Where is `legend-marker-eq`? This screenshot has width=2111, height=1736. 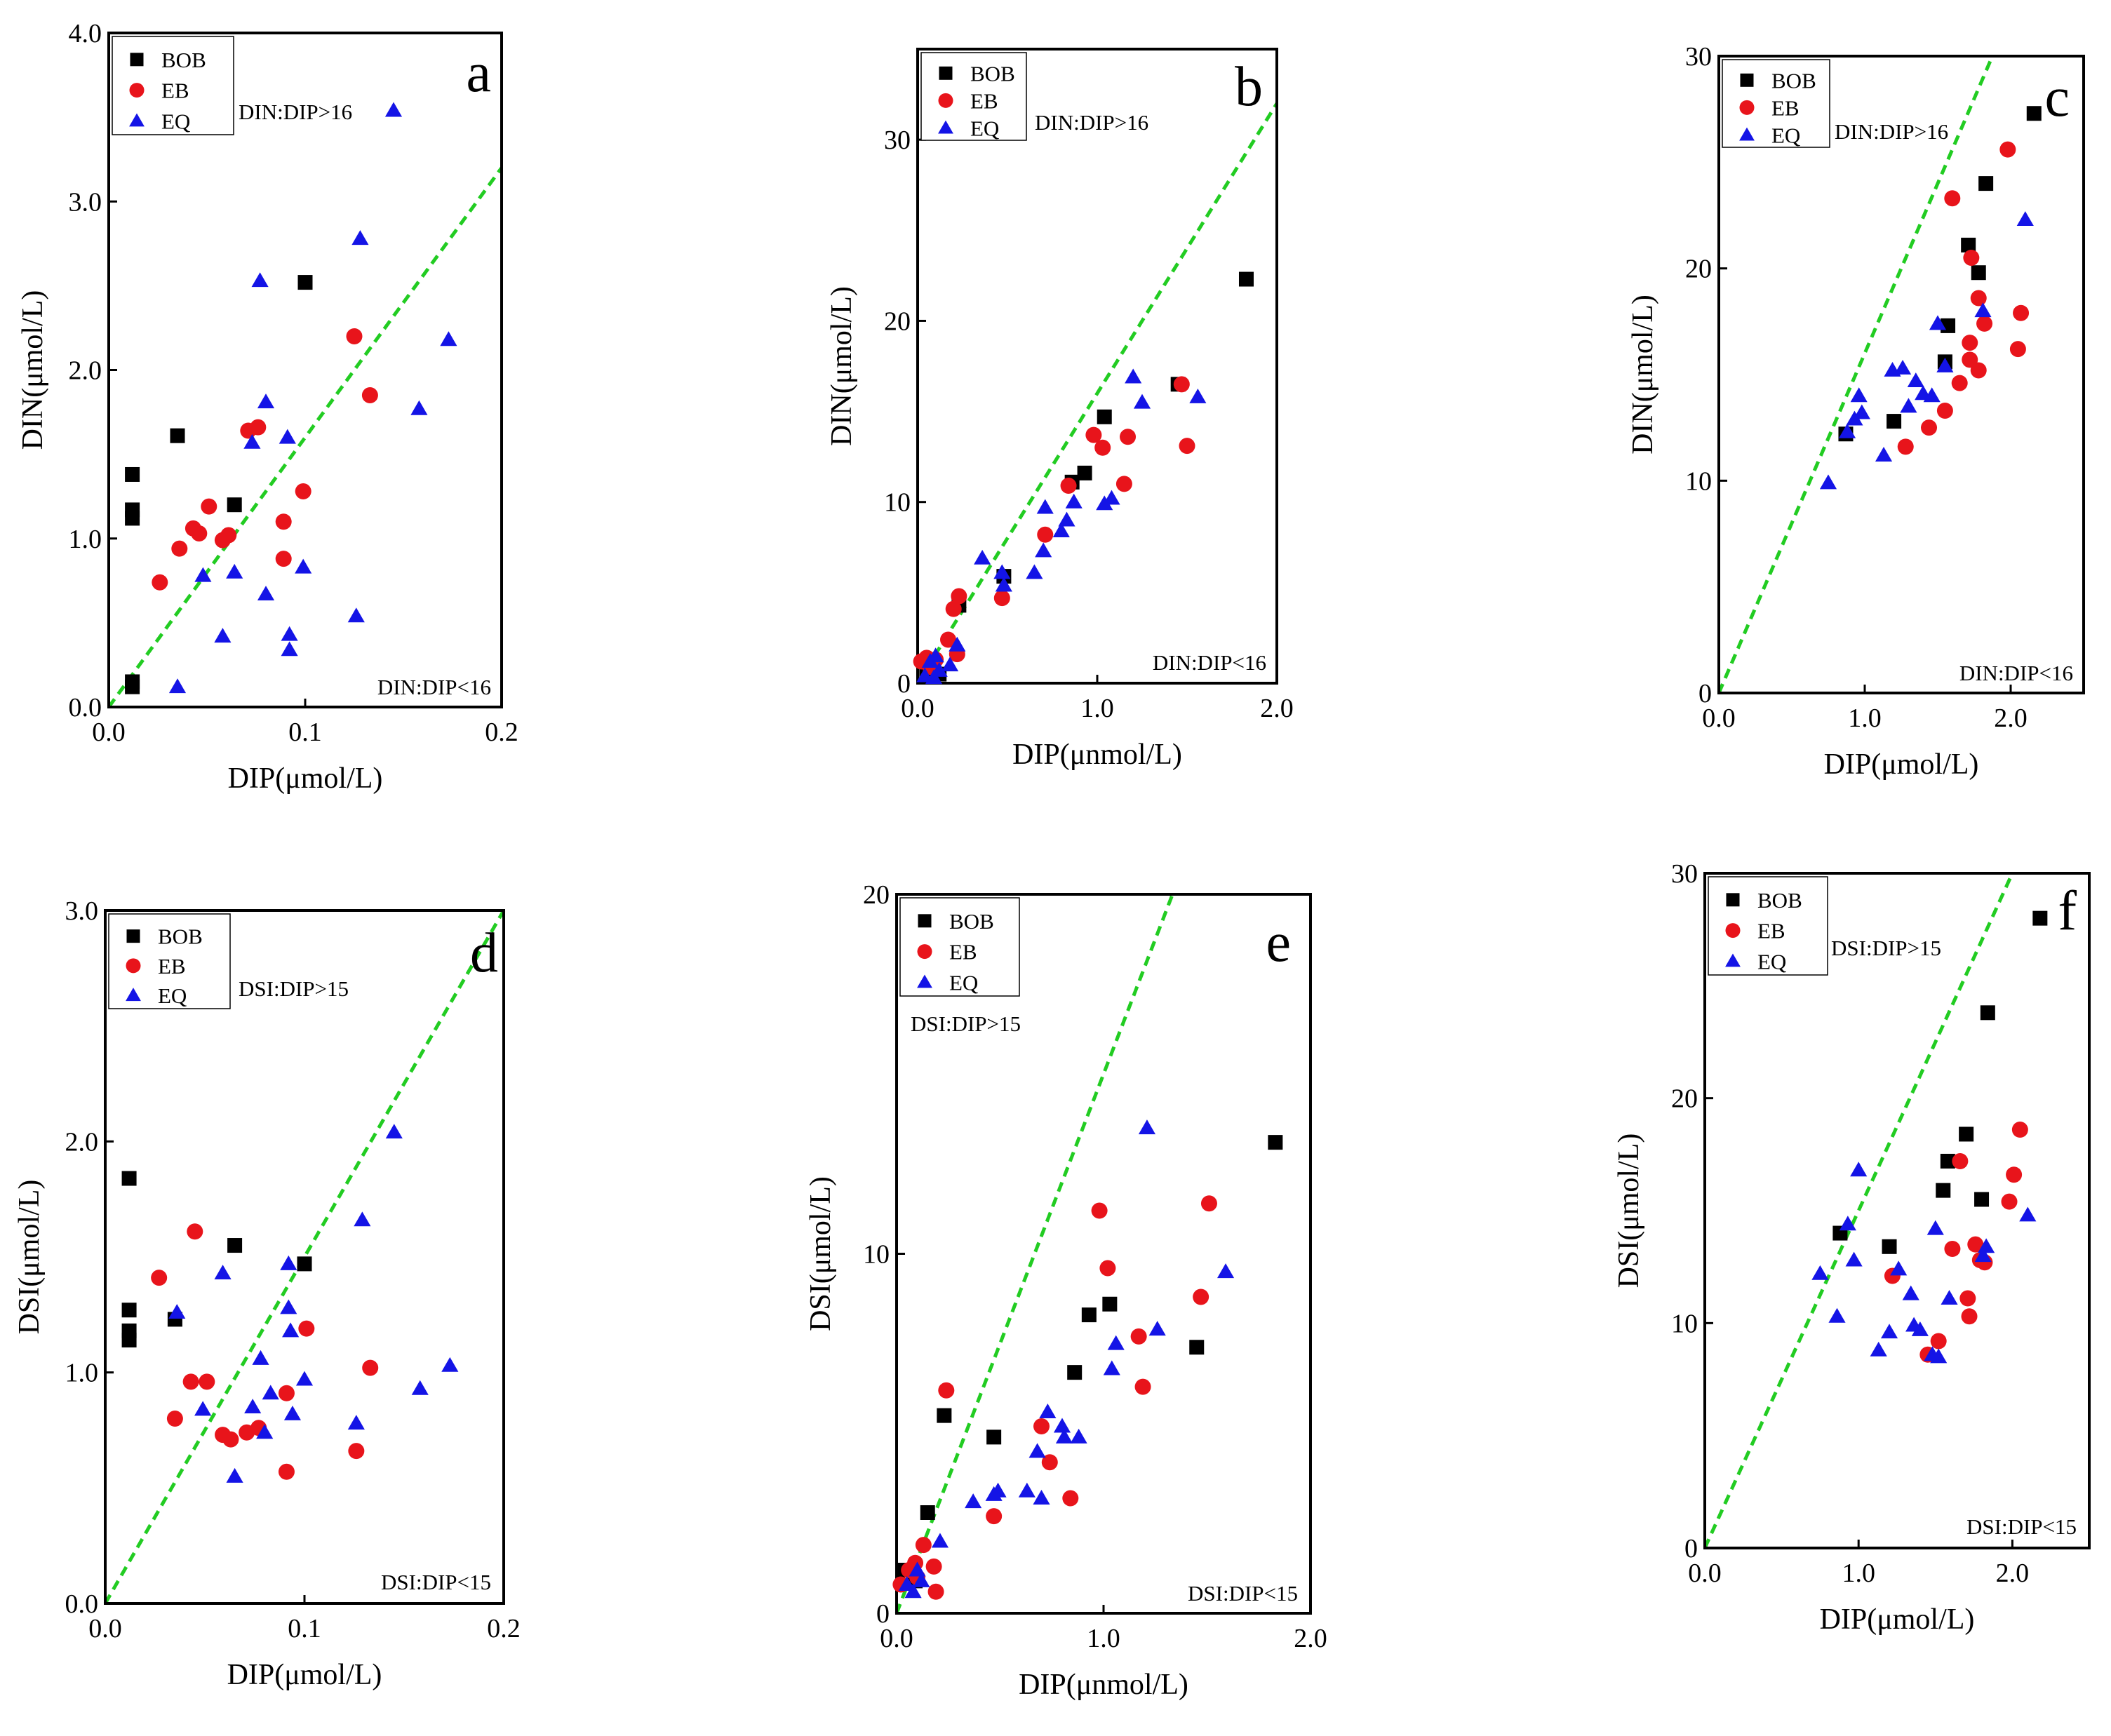 legend-marker-eq is located at coordinates (1747, 134).